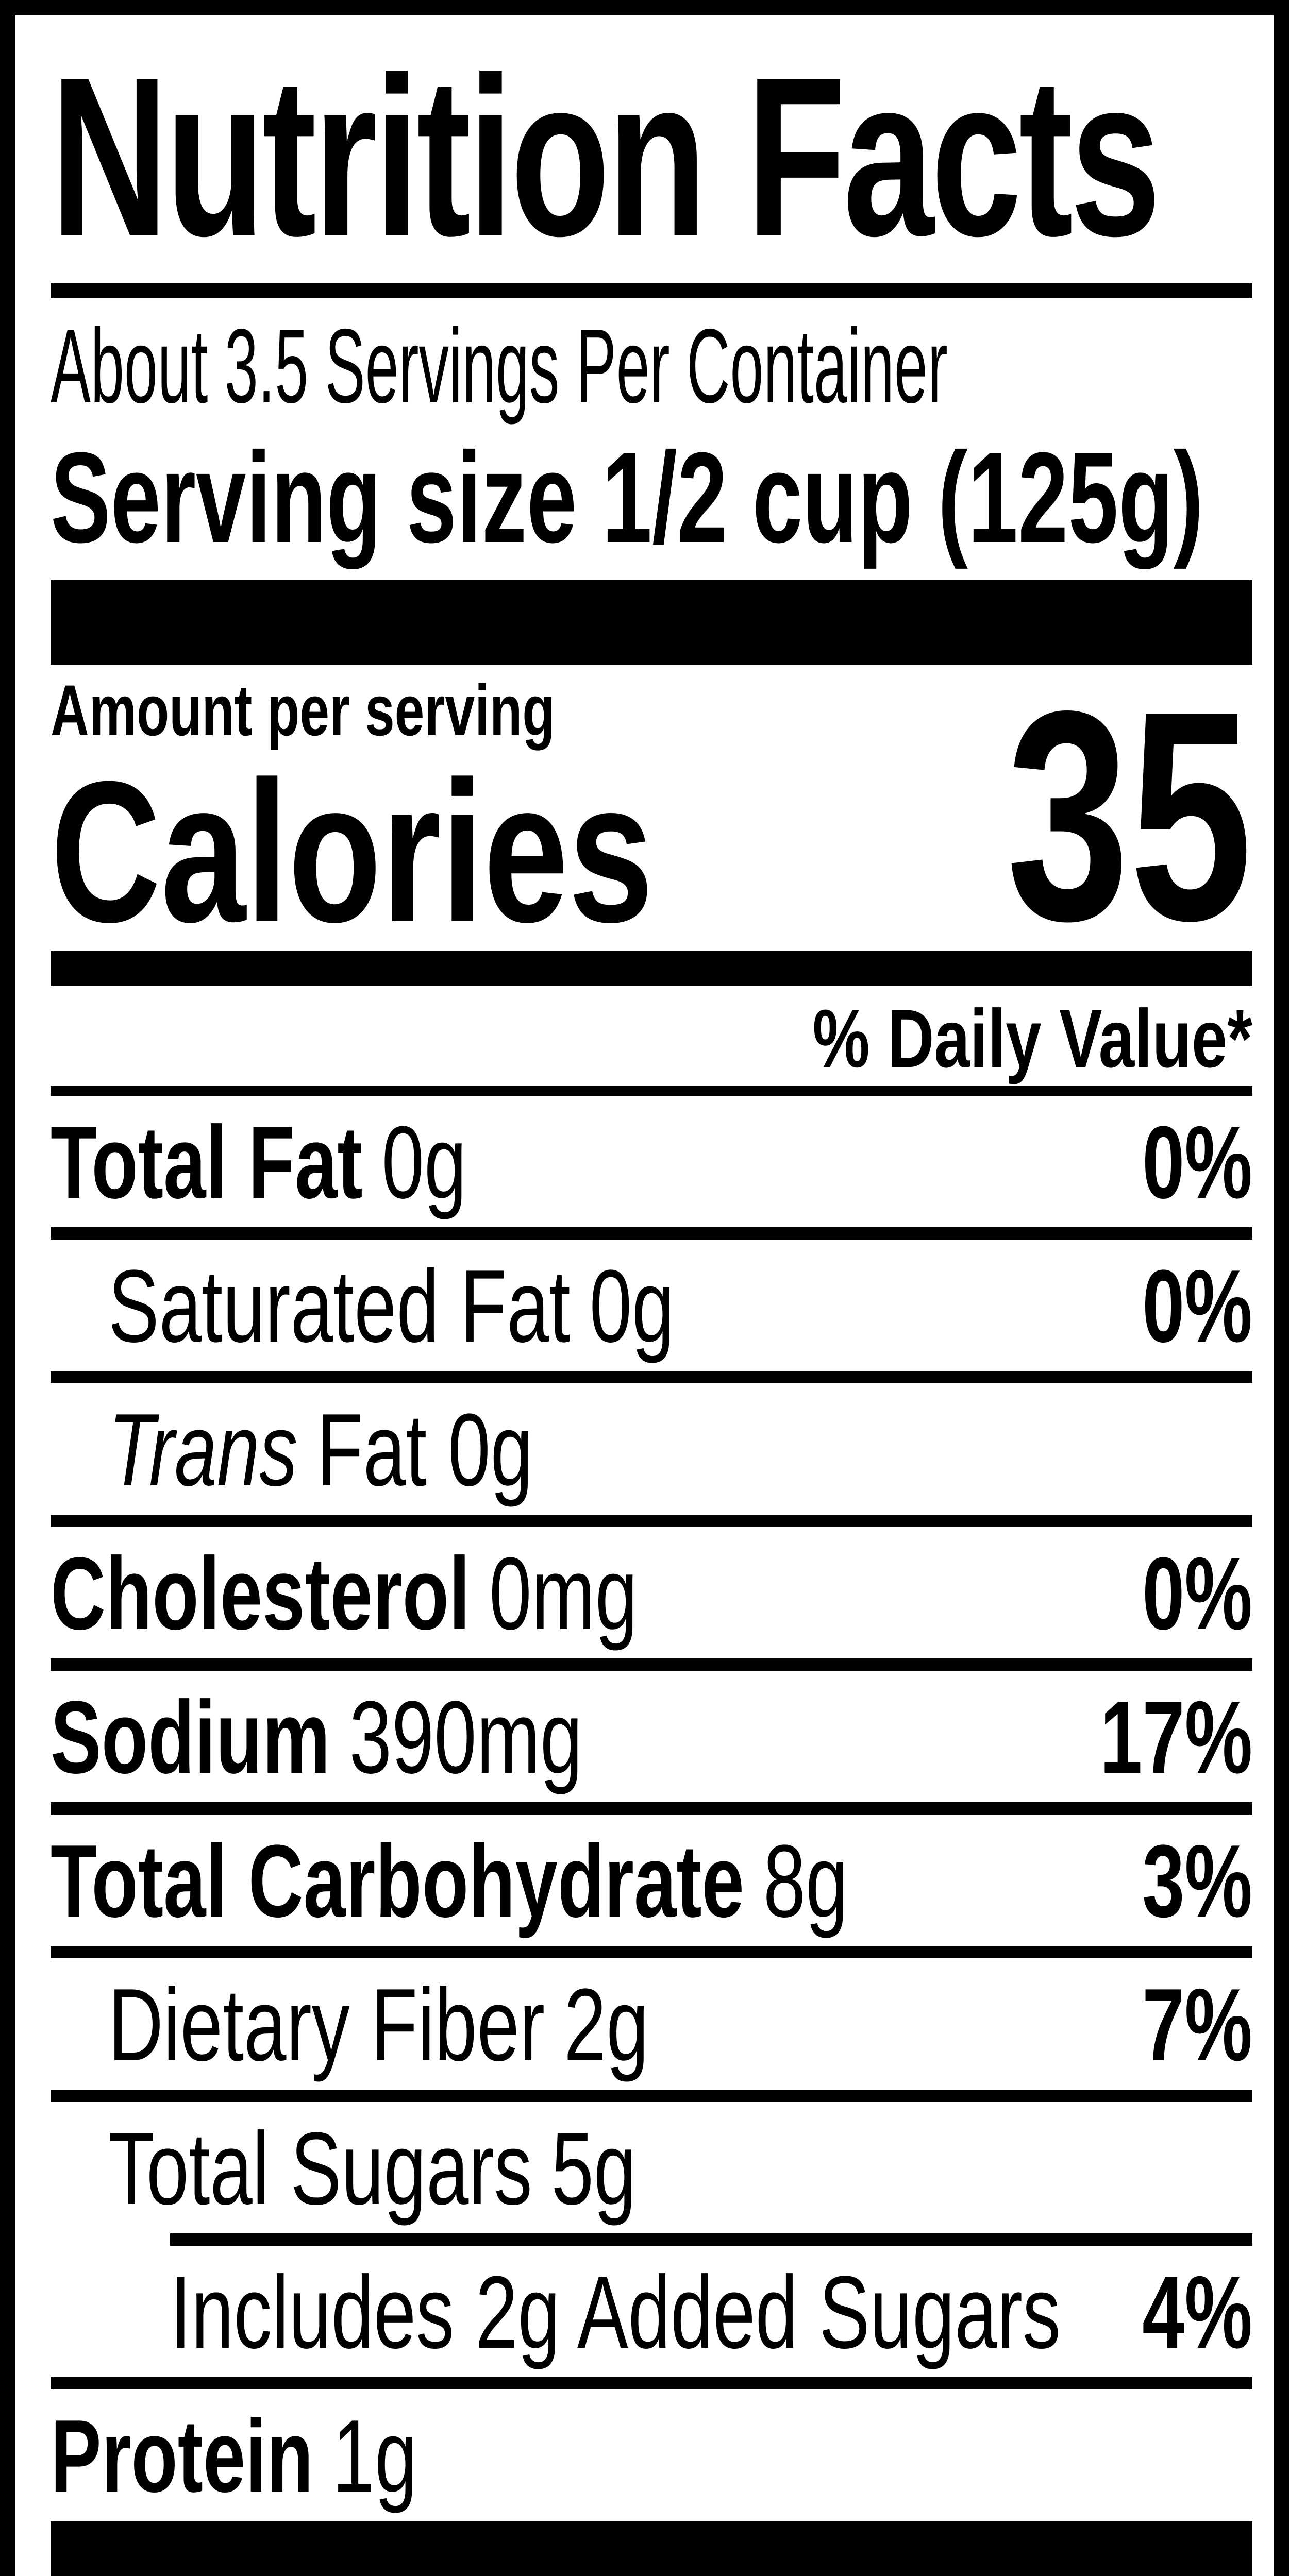 The width and height of the screenshot is (1289, 2576). What do you see at coordinates (261, 1593) in the screenshot?
I see `nutrient-name: Cholesterol` at bounding box center [261, 1593].